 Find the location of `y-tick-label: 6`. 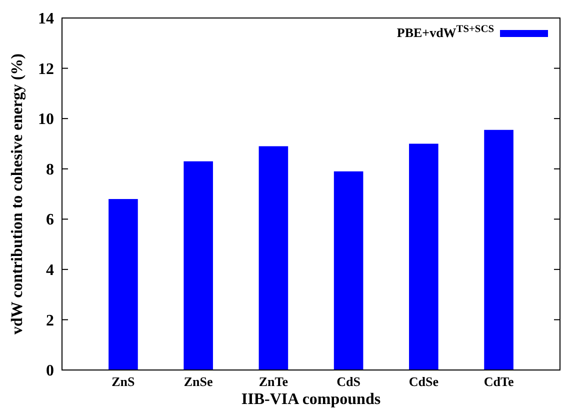

y-tick-label: 6 is located at coordinates (50, 220).